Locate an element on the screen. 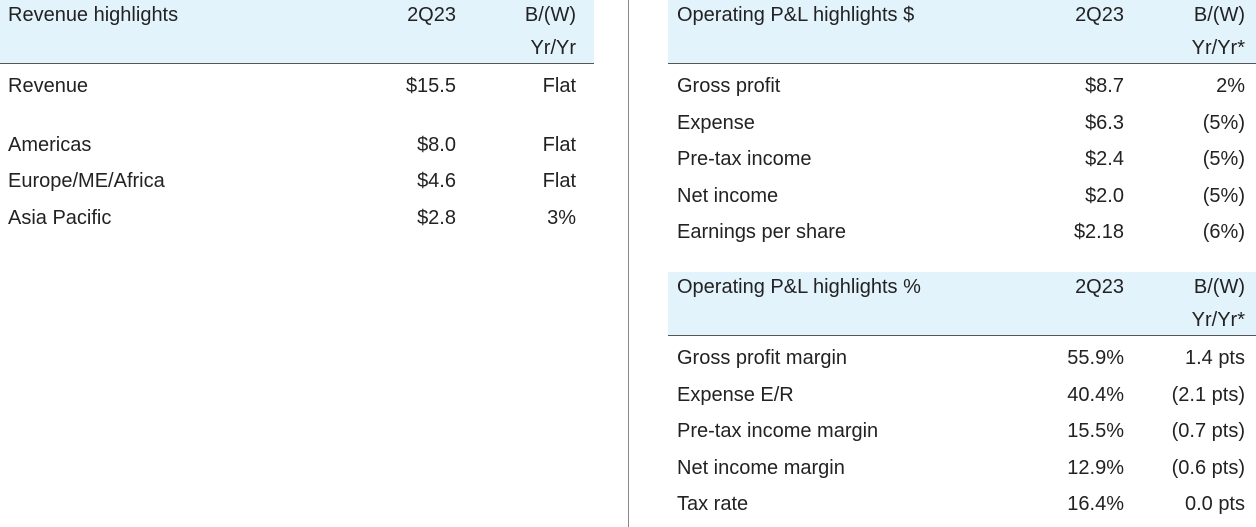 This screenshot has width=1256, height=527. table-row: Gross profit margin 55.9% 1.4 pts is located at coordinates (962, 358).